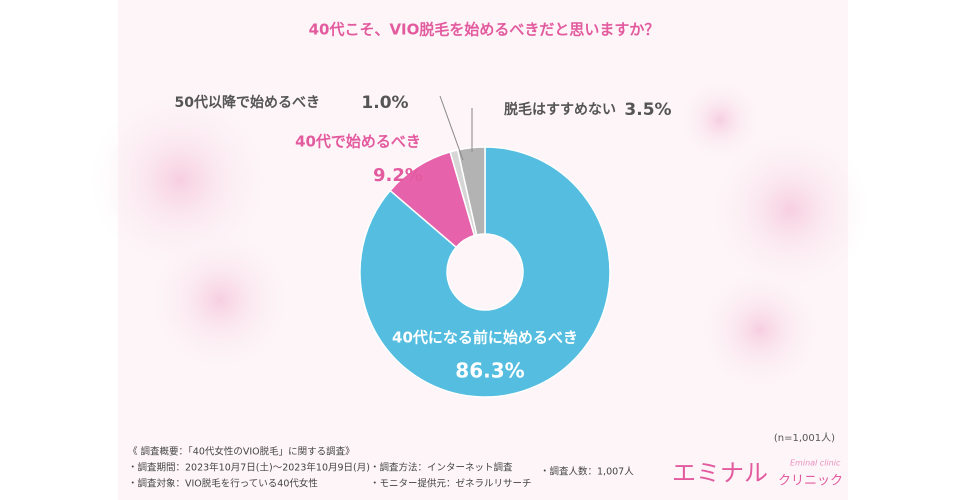 Image resolution: width=964 pixels, height=500 pixels. I want to click on slice-value: 3.5%, so click(647, 110).